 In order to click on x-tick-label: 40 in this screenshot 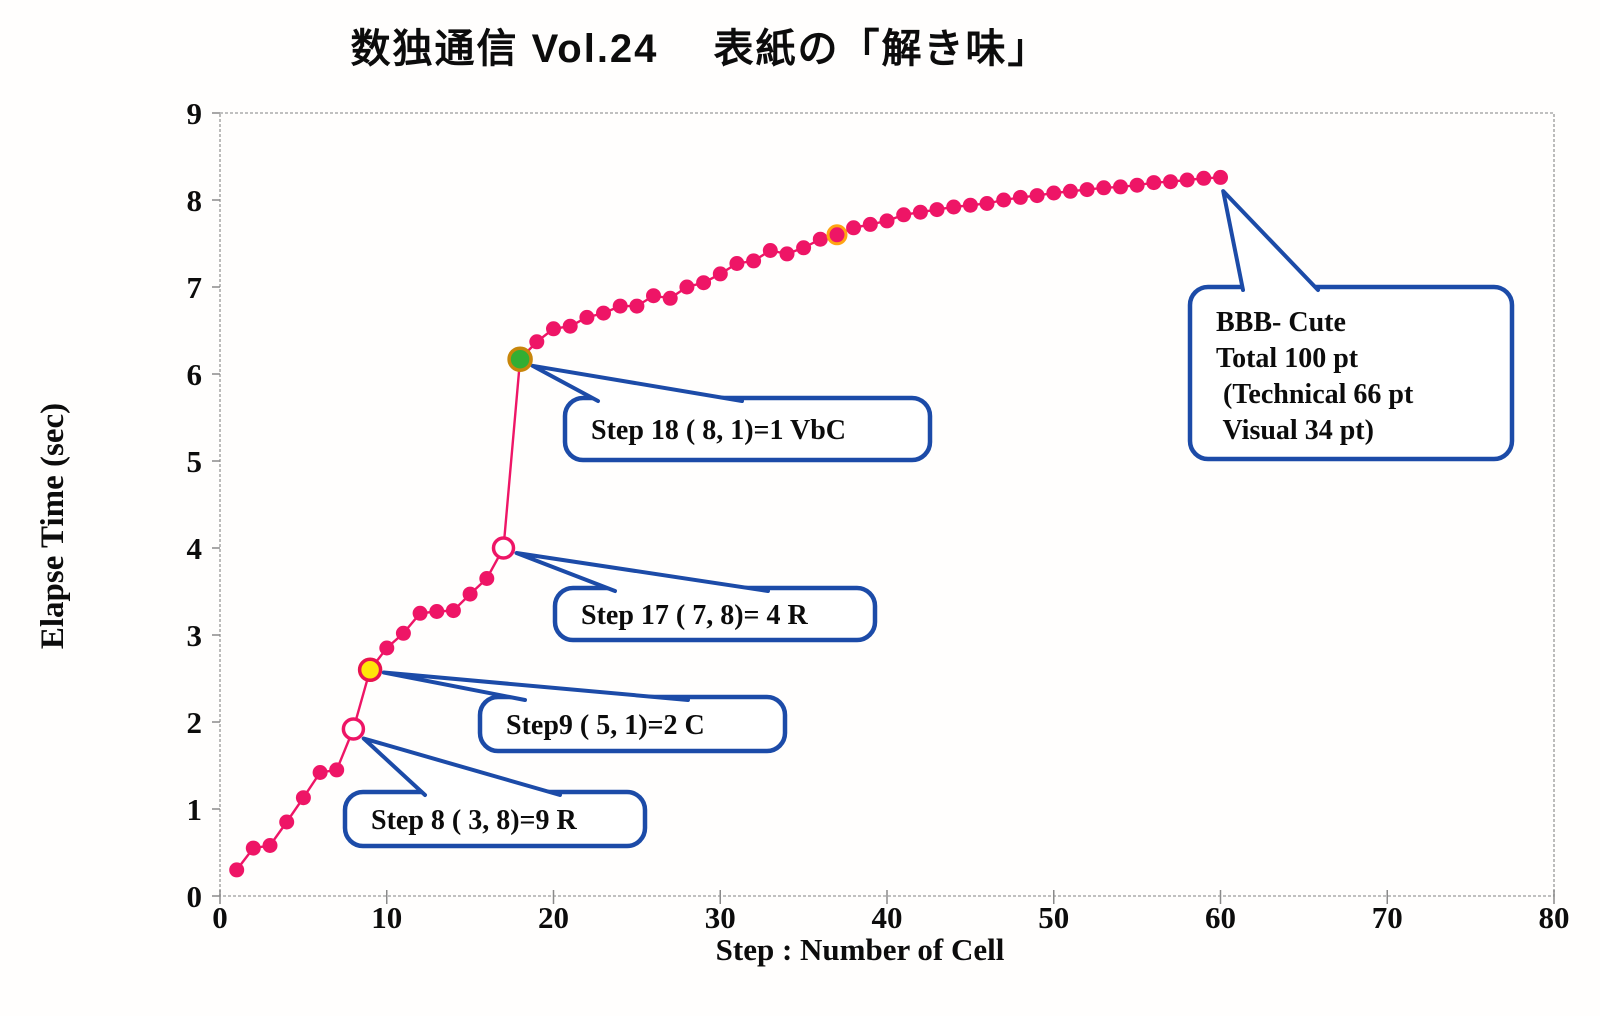, I will do `click(887, 917)`.